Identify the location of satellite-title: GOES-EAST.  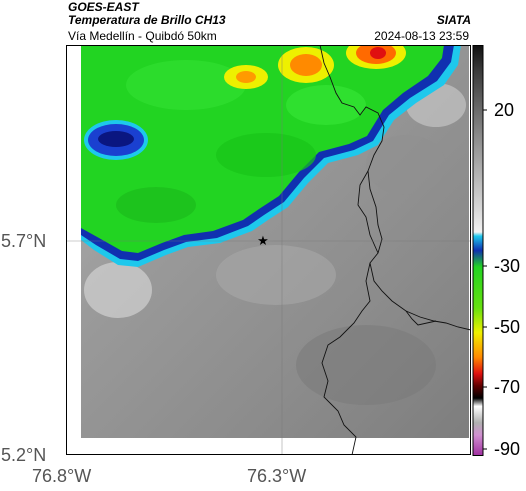
(103, 7).